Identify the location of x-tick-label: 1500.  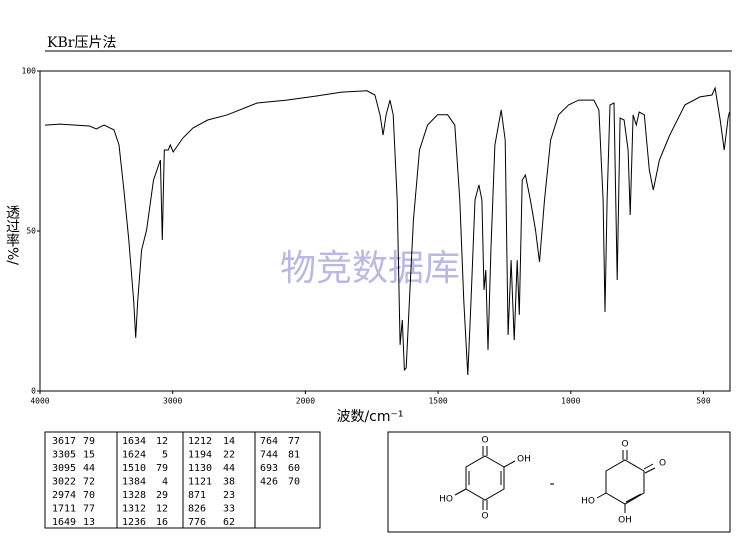
(437, 401).